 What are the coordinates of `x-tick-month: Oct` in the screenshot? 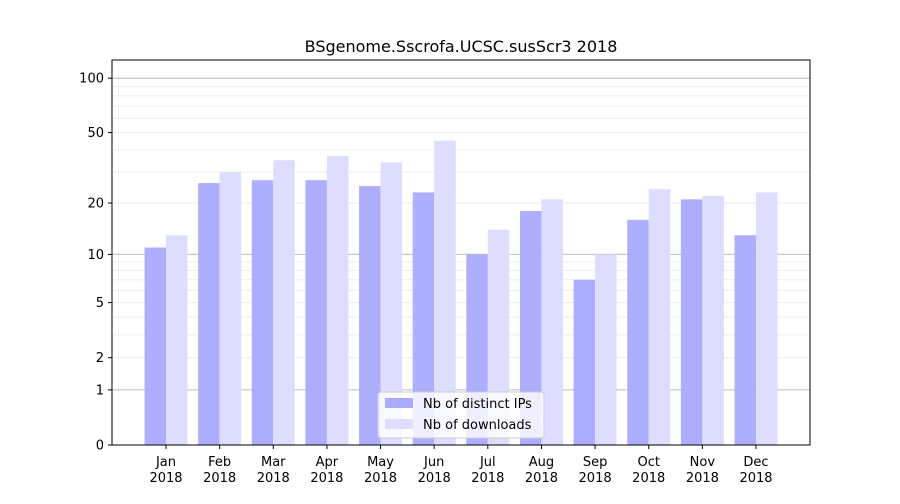 It's located at (648, 462).